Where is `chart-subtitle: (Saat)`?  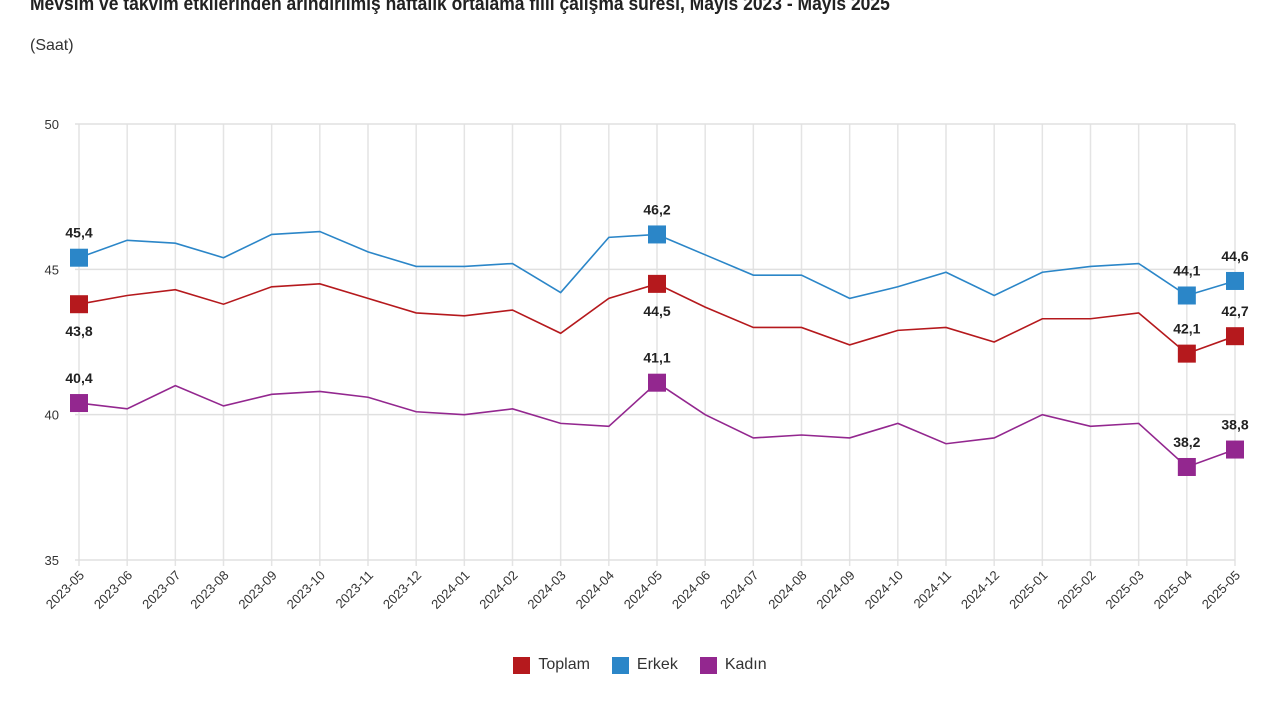
chart-subtitle: (Saat) is located at coordinates (52, 45).